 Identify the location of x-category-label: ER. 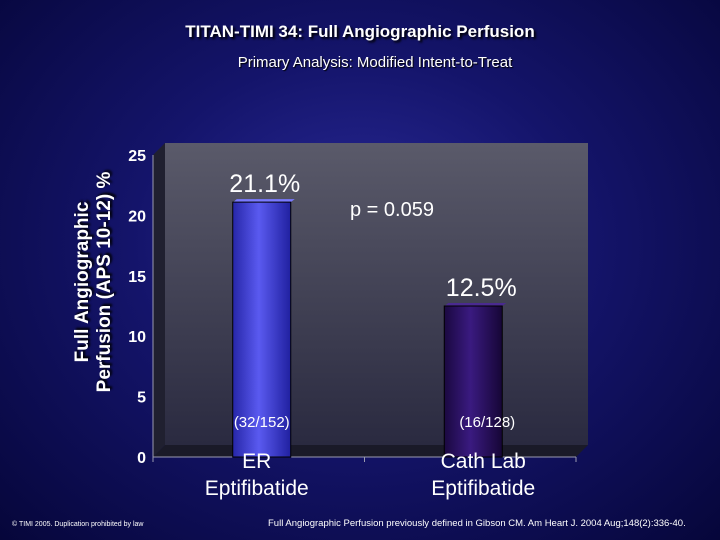
(256, 461).